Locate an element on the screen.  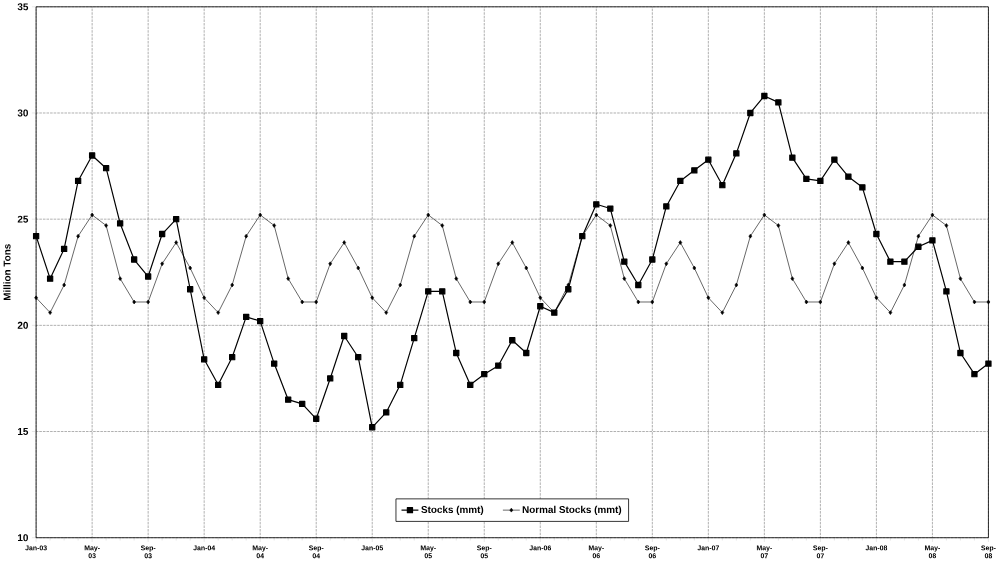
y-axis-title: Million Tons is located at coordinates (7, 272).